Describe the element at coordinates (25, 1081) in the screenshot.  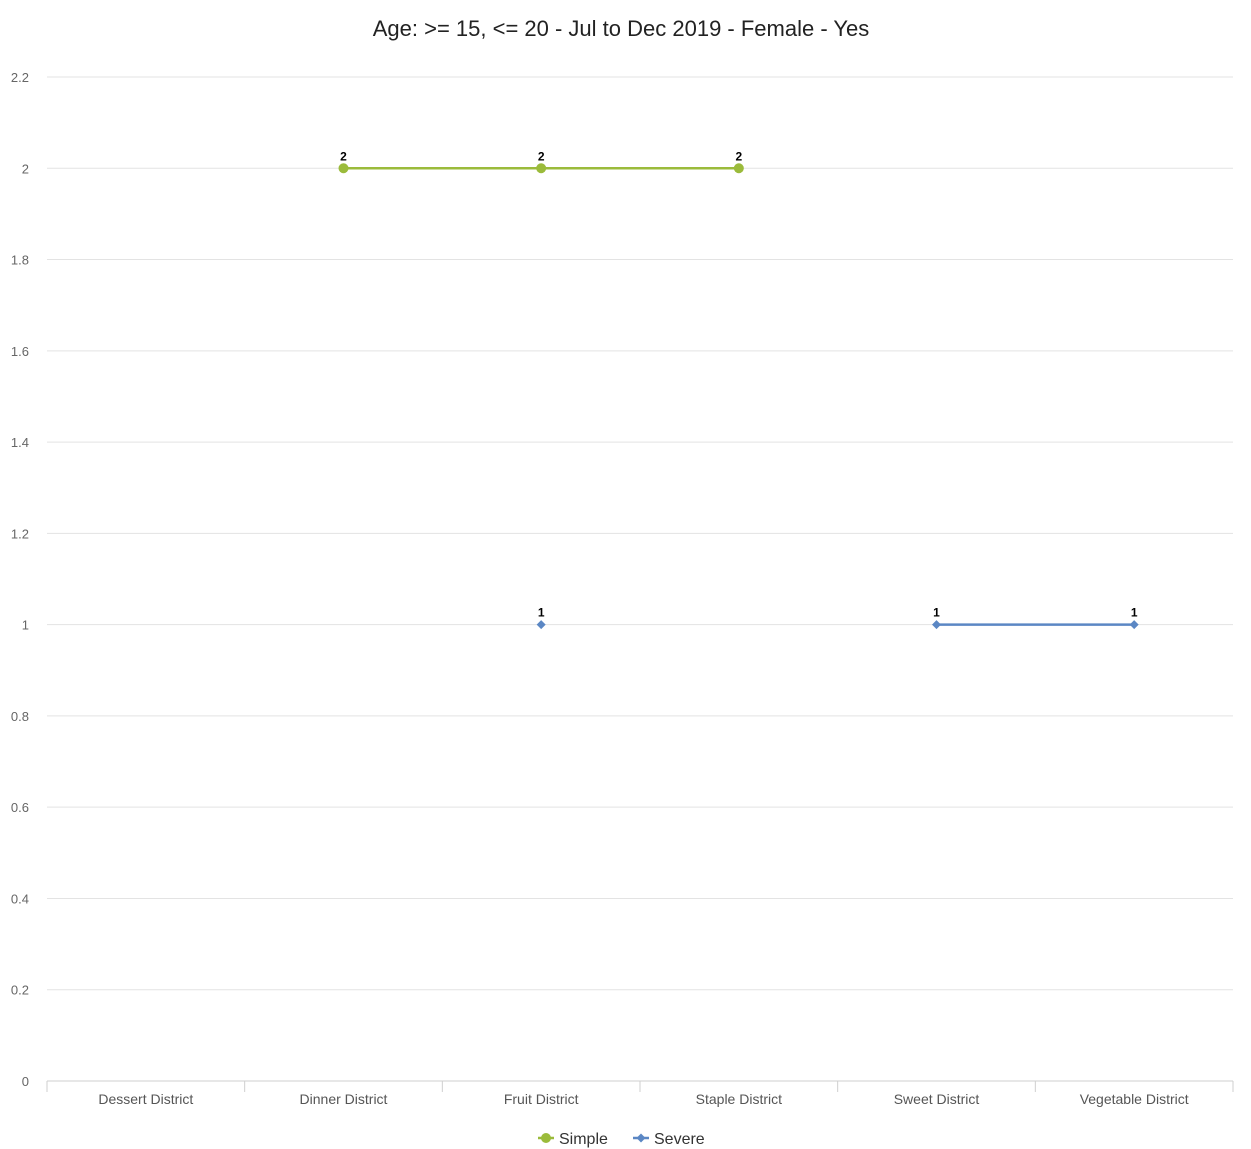
I see `y-tick-label: 0` at that location.